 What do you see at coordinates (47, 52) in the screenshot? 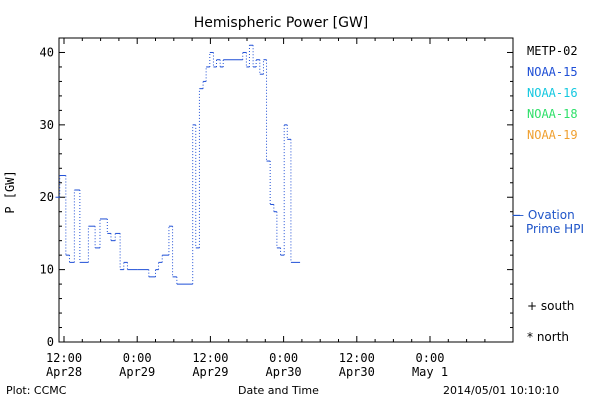
I see `y-tick-label: 40` at bounding box center [47, 52].